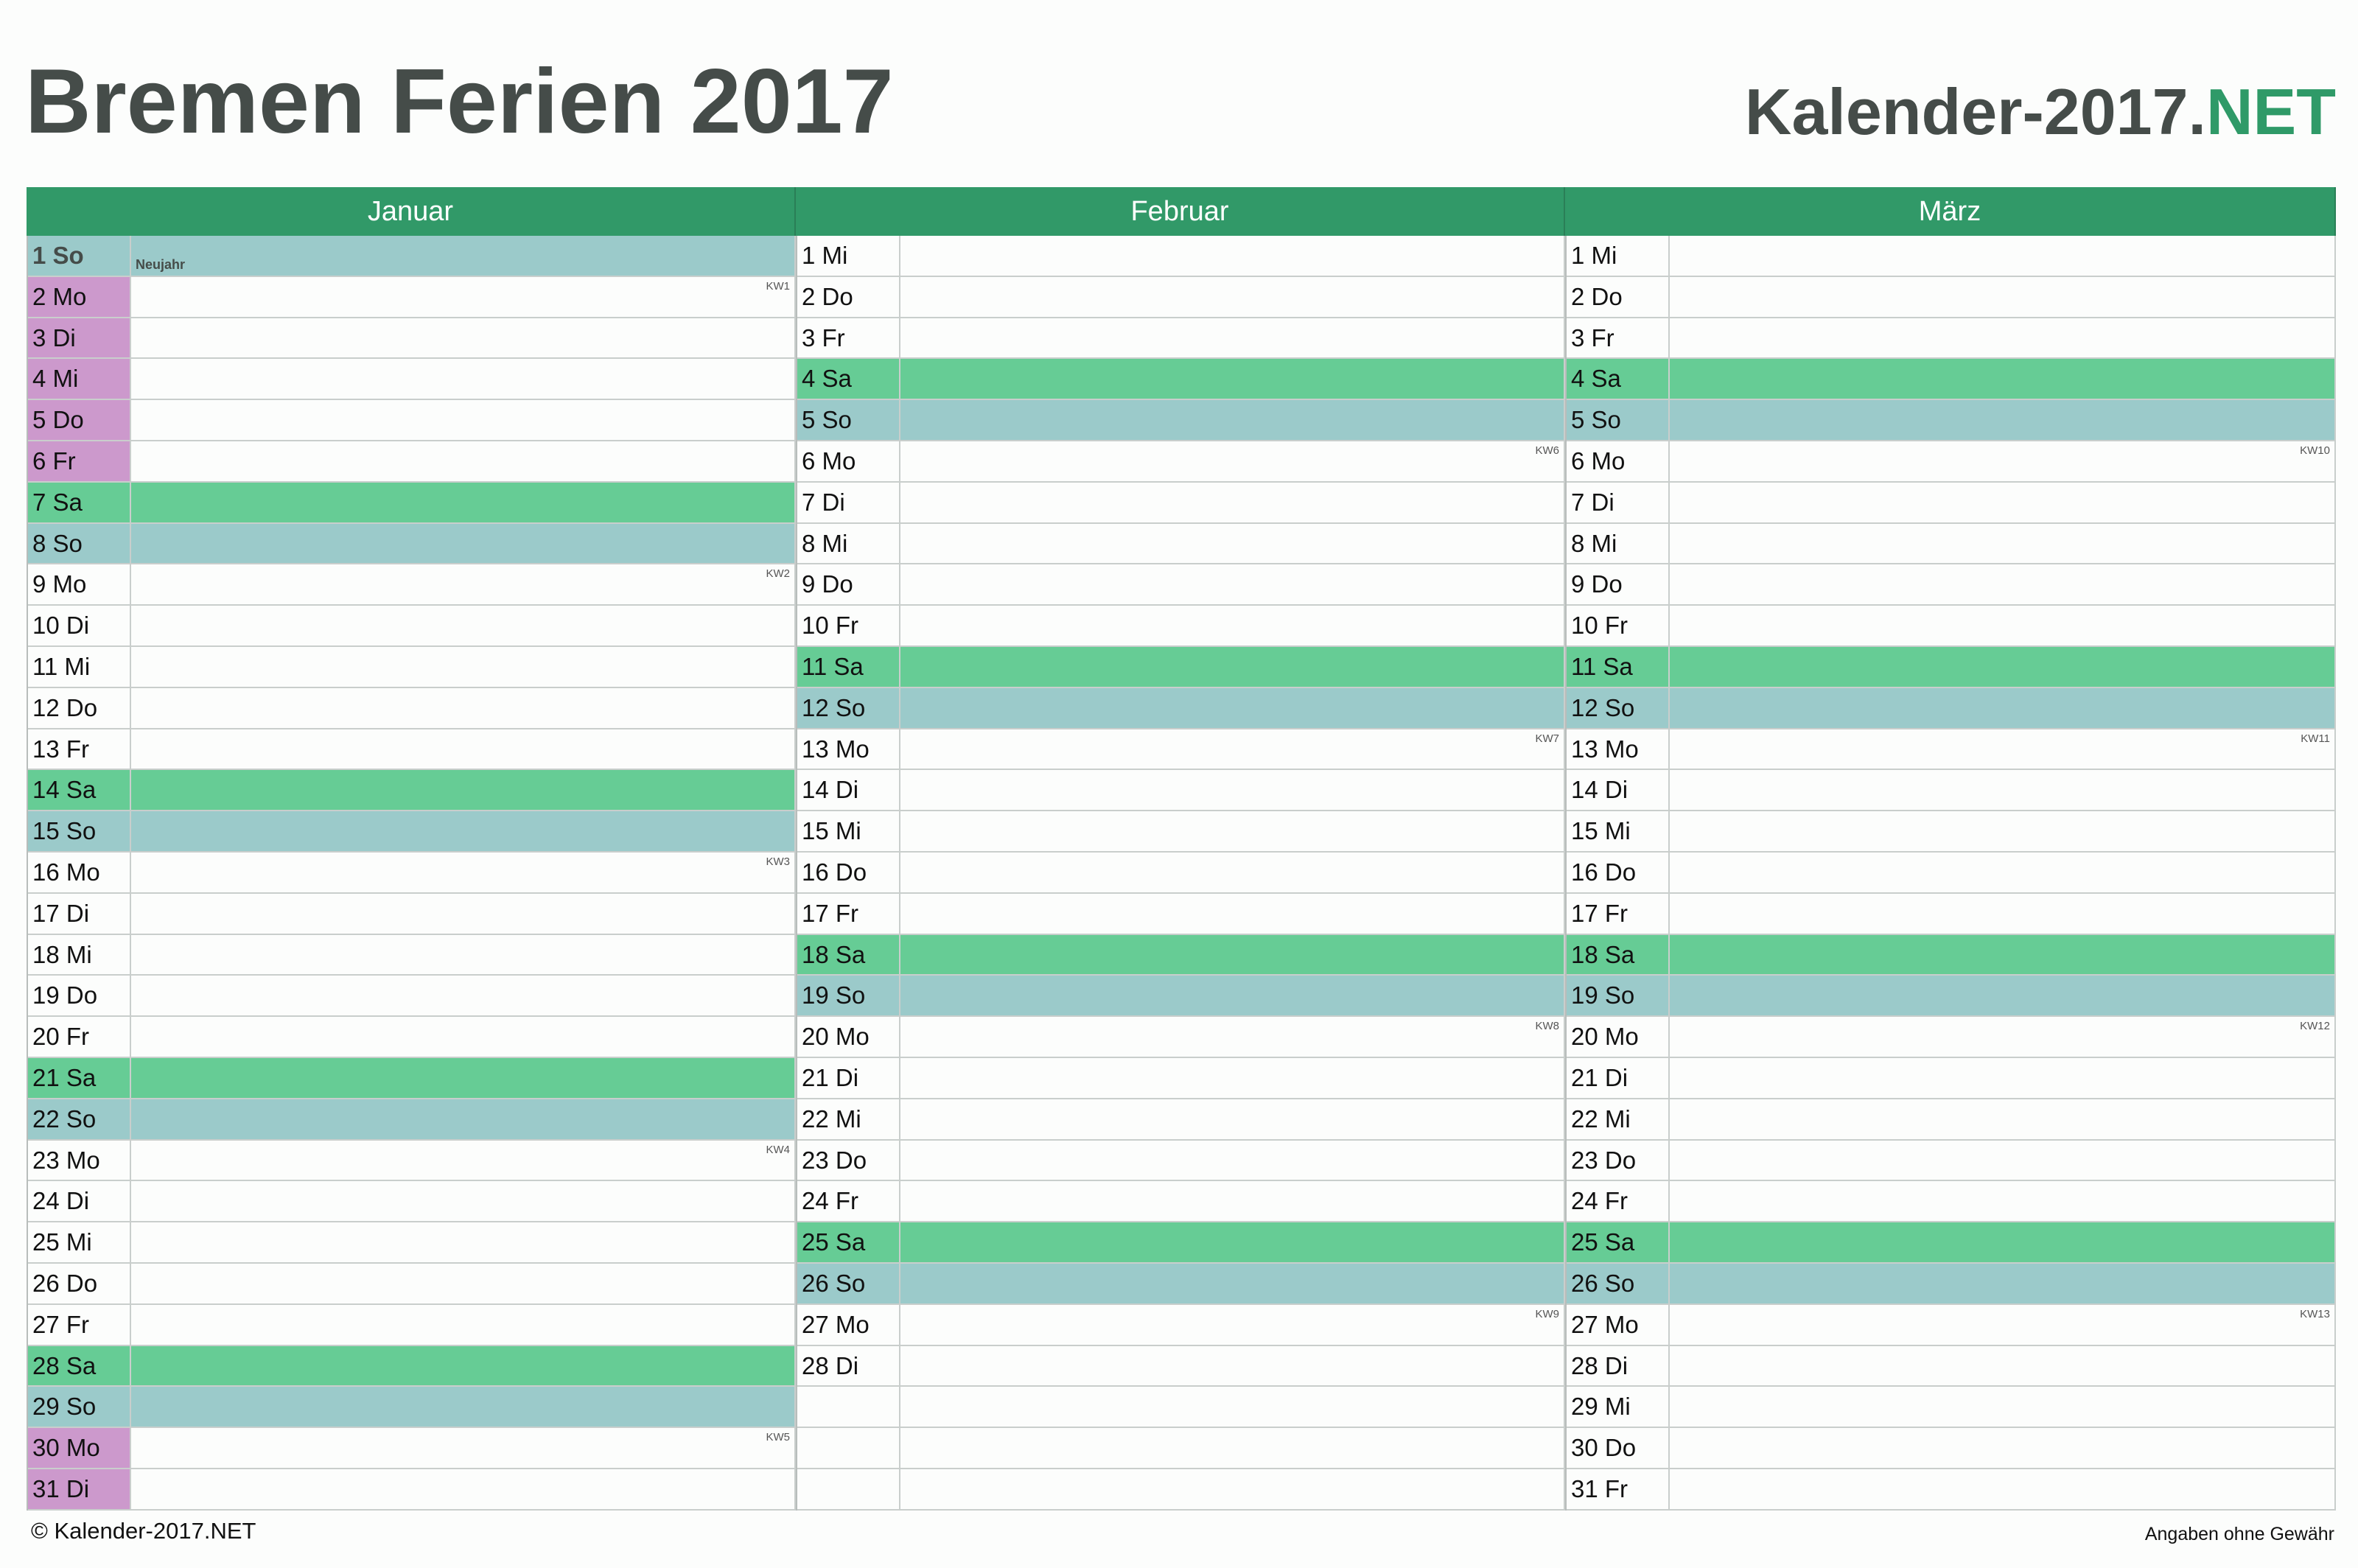 The height and width of the screenshot is (1568, 2358). What do you see at coordinates (79, 1283) in the screenshot?
I see `day-label: 26 Do` at bounding box center [79, 1283].